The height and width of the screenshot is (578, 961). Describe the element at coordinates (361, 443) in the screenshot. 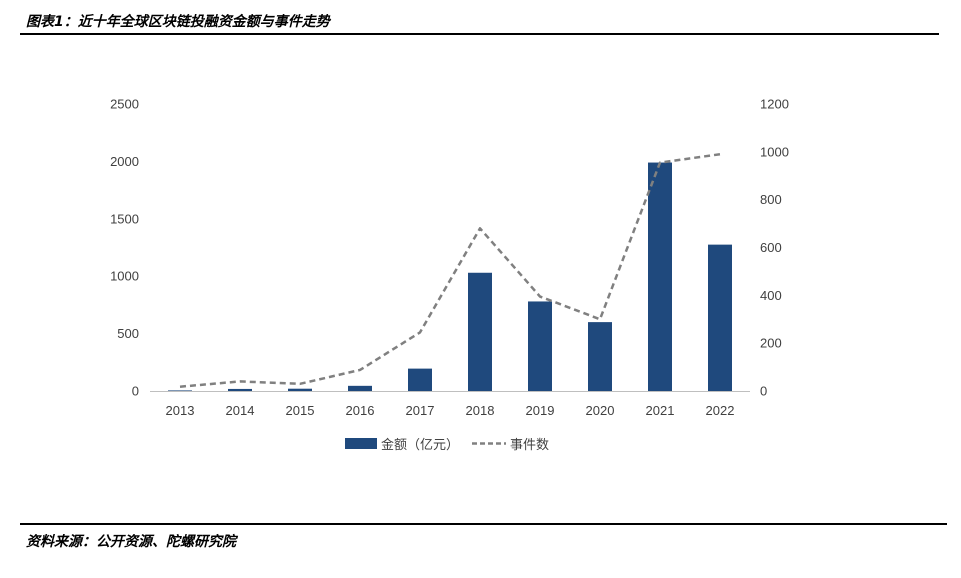

I see `legend-bar-swatch` at that location.